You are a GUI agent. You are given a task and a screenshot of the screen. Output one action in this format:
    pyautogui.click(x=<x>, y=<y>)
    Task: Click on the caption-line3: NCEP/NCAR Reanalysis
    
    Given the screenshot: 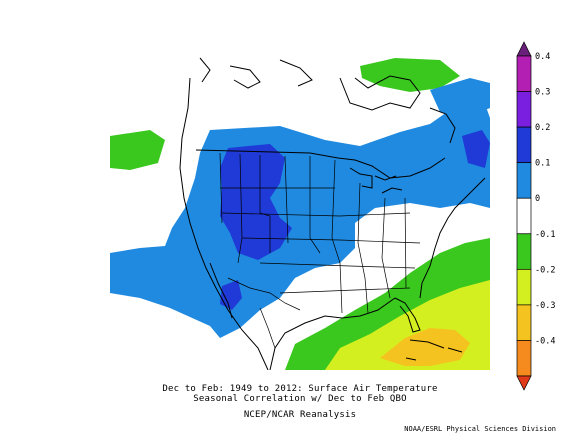 What is the action you would take?
    pyautogui.click(x=300, y=415)
    